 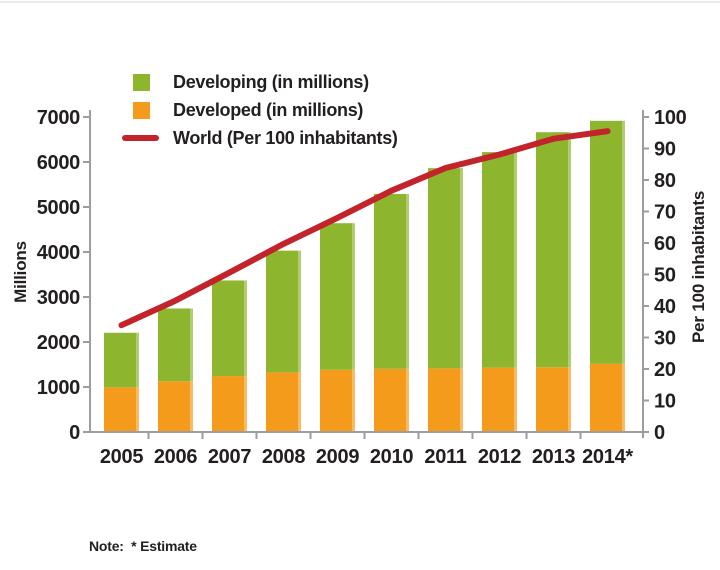 I want to click on x-label-2006: 2006, so click(x=175, y=457).